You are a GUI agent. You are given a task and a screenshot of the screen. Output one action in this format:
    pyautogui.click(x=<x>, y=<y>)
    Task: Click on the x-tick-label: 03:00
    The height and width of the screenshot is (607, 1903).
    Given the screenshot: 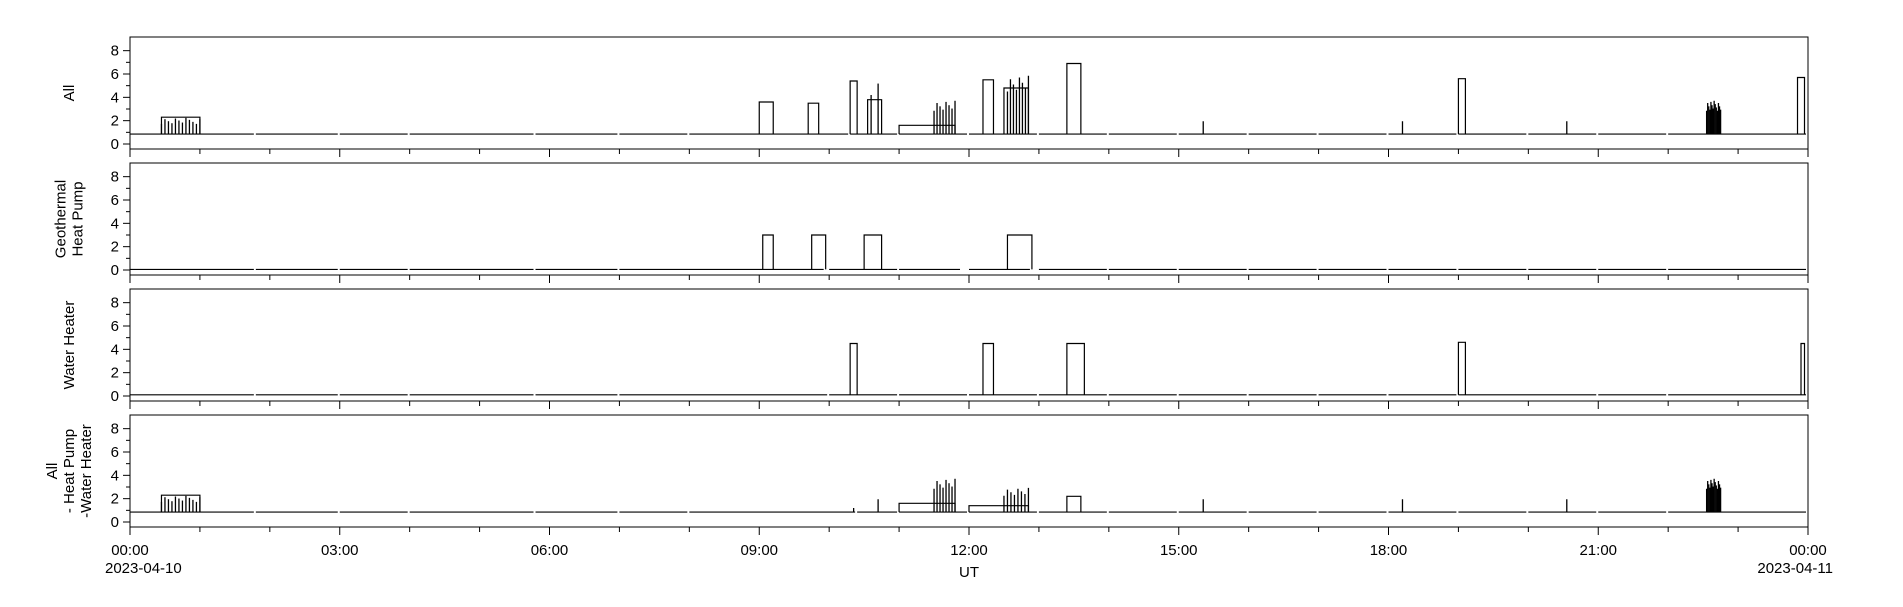 What is the action you would take?
    pyautogui.click(x=340, y=550)
    